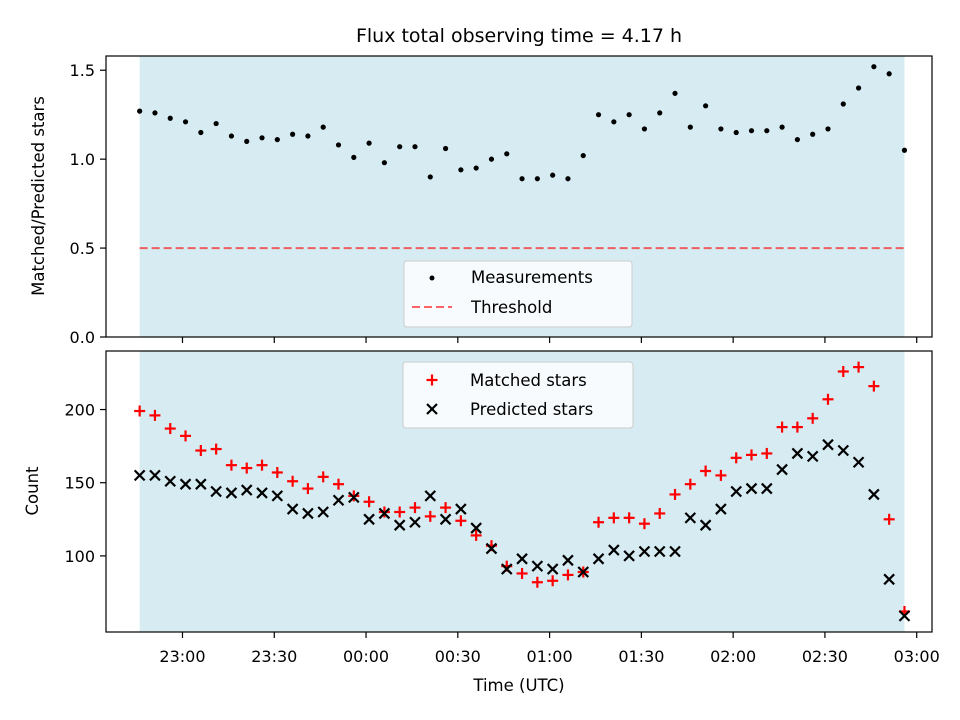 The height and width of the screenshot is (720, 960). Describe the element at coordinates (917, 656) in the screenshot. I see `bottom-xtick-label: 03:00` at that location.